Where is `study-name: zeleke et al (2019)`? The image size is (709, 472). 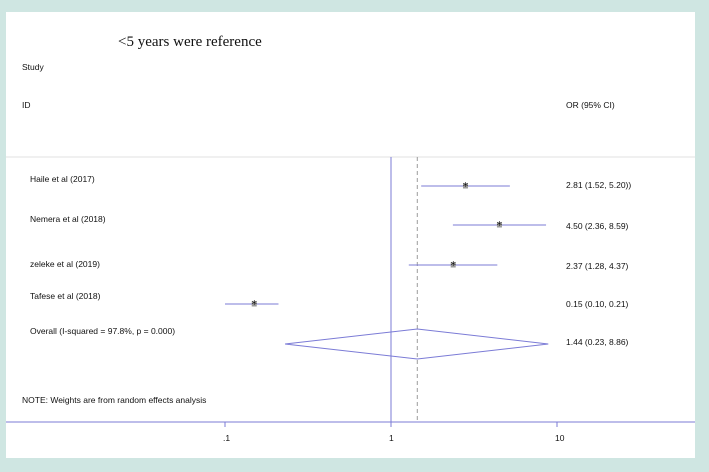 study-name: zeleke et al (2019) is located at coordinates (65, 264).